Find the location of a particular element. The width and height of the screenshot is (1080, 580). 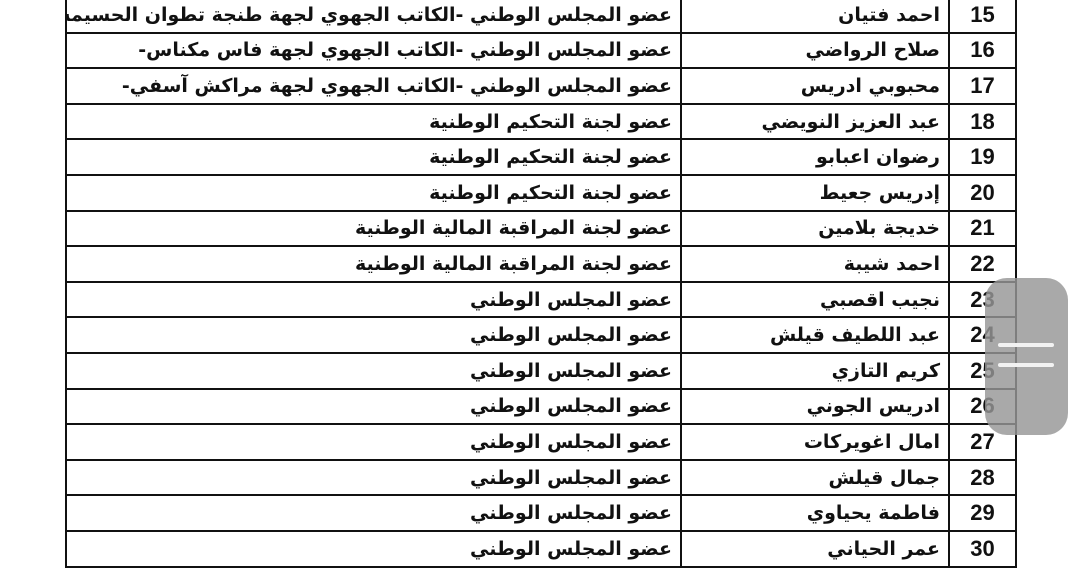

name-cell: عبد العزيز النويضي is located at coordinates (815, 121).